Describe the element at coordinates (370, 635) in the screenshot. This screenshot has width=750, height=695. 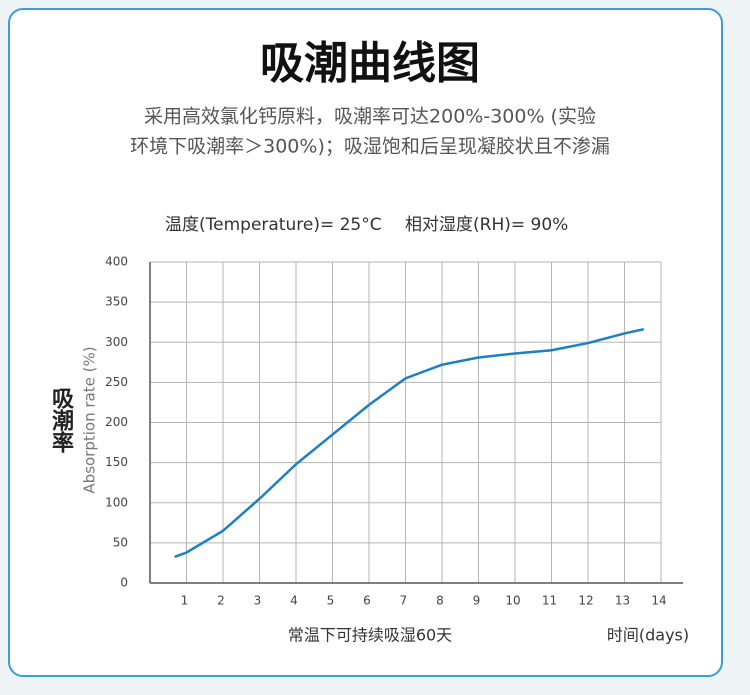
I see `x-note: 常温下可持续吸湿60天` at that location.